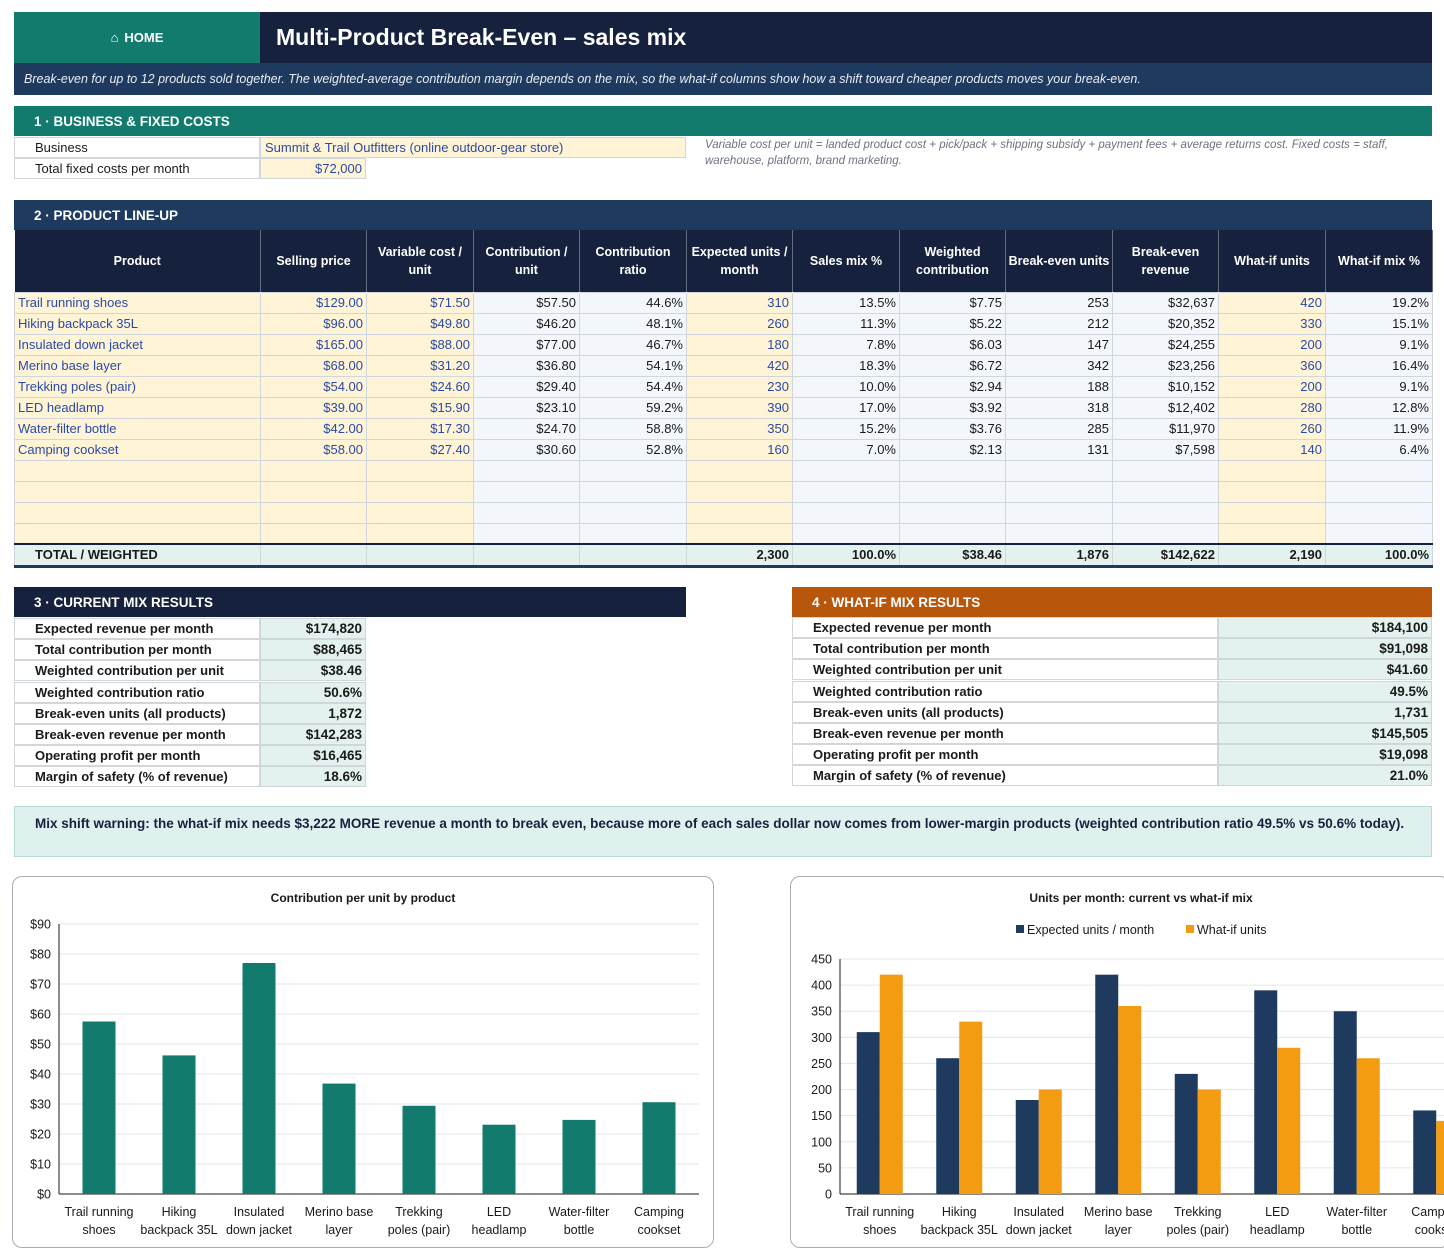 The height and width of the screenshot is (1260, 1444). Describe the element at coordinates (137, 344) in the screenshot. I see `input-cell: Insulated down jacket` at that location.